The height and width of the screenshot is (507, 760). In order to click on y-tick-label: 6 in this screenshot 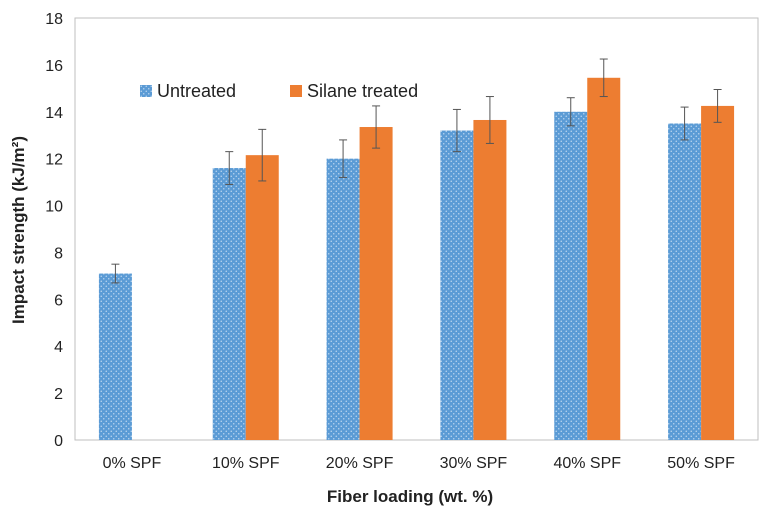, I will do `click(58, 300)`.